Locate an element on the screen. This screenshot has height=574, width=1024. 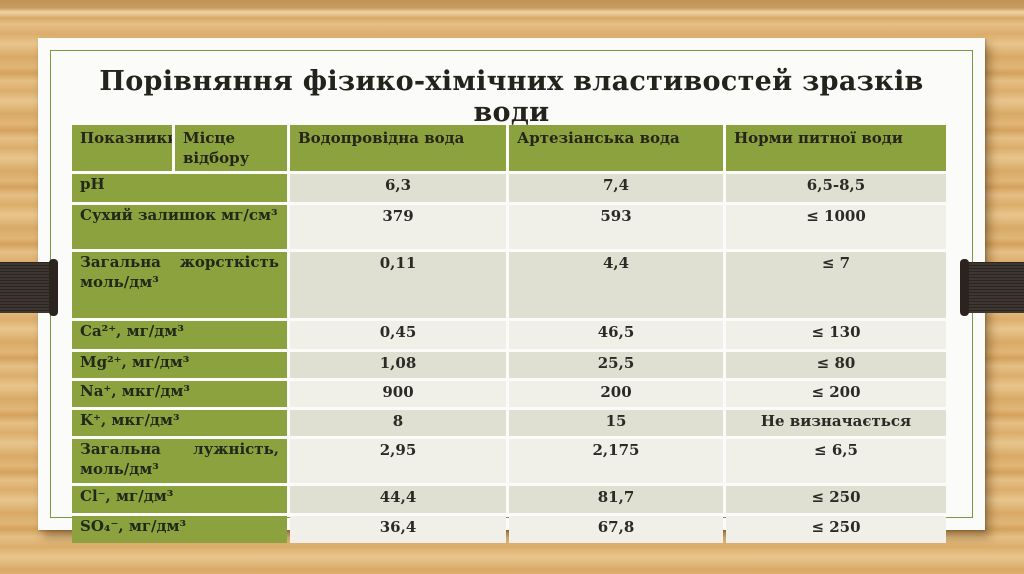
column-header-sampling-place: Місце відбору is located at coordinates (231, 148).